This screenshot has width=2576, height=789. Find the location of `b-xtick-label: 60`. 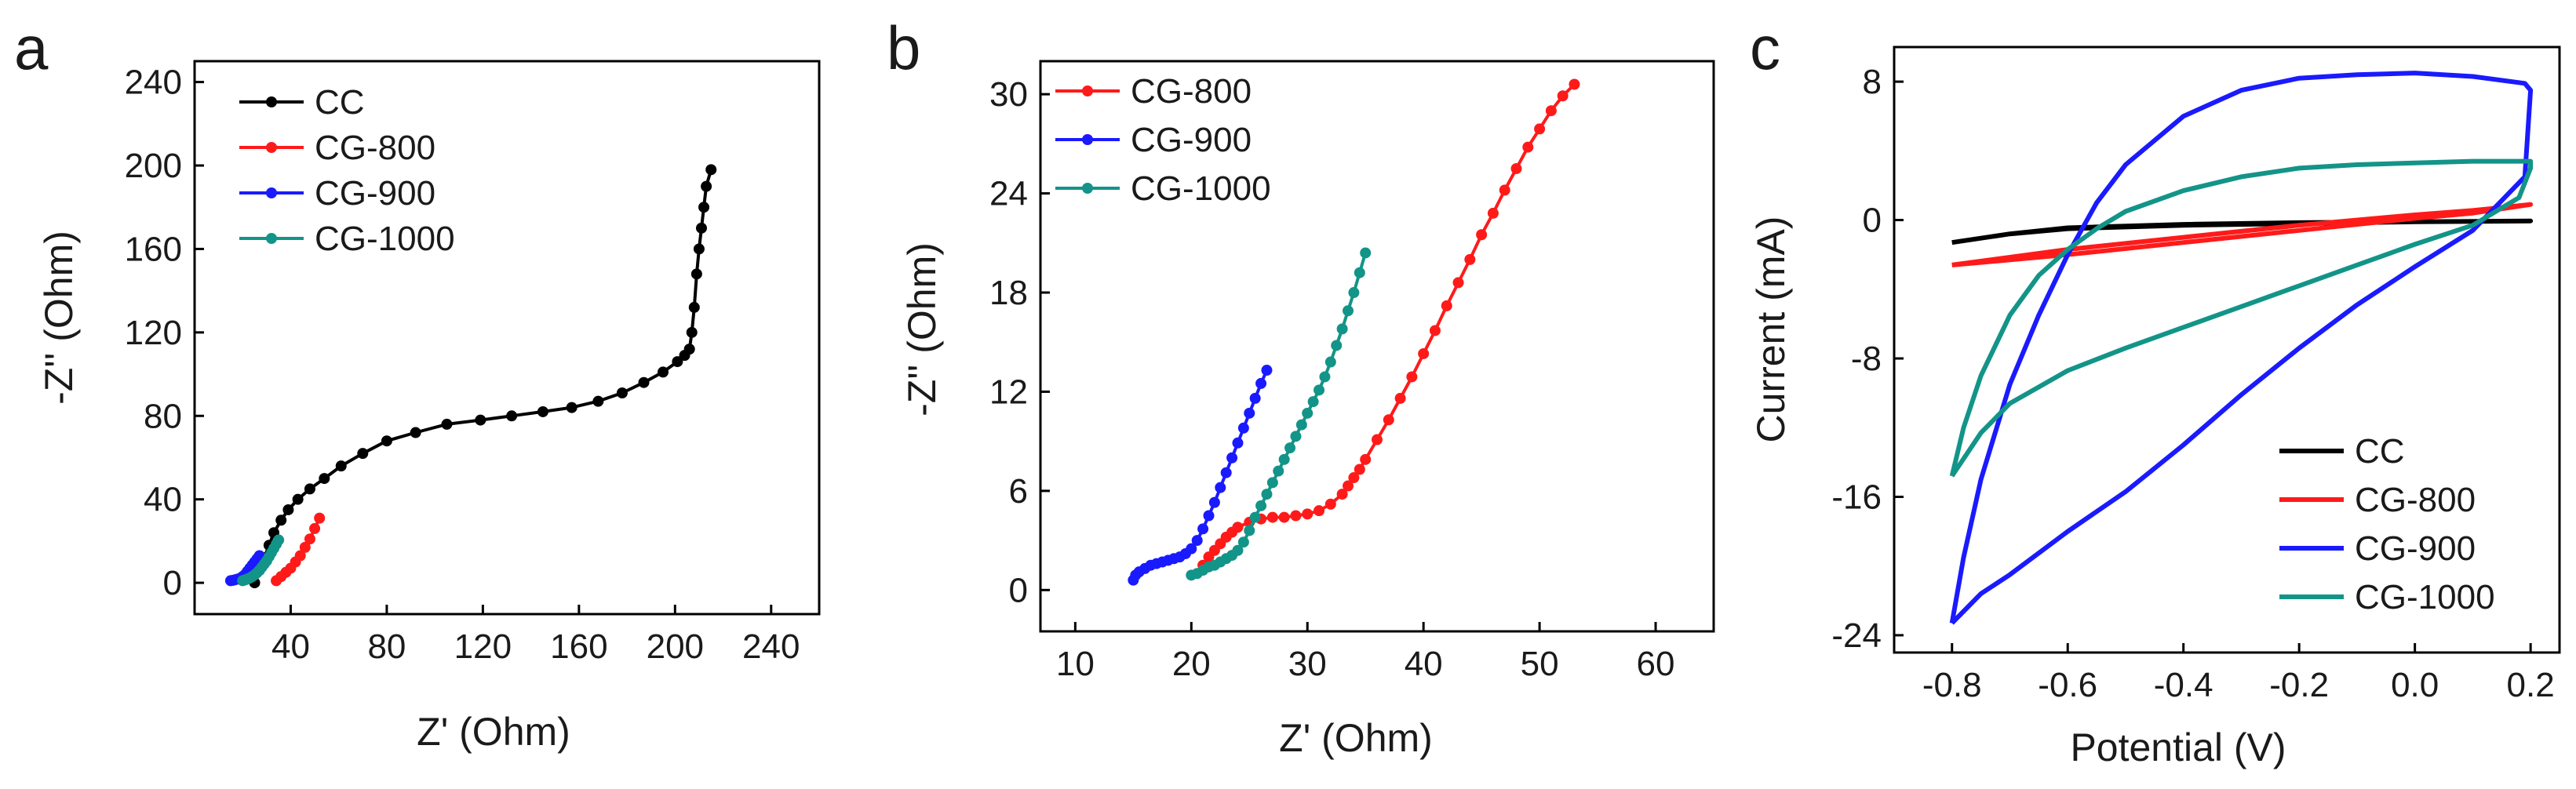

b-xtick-label: 60 is located at coordinates (1656, 664).